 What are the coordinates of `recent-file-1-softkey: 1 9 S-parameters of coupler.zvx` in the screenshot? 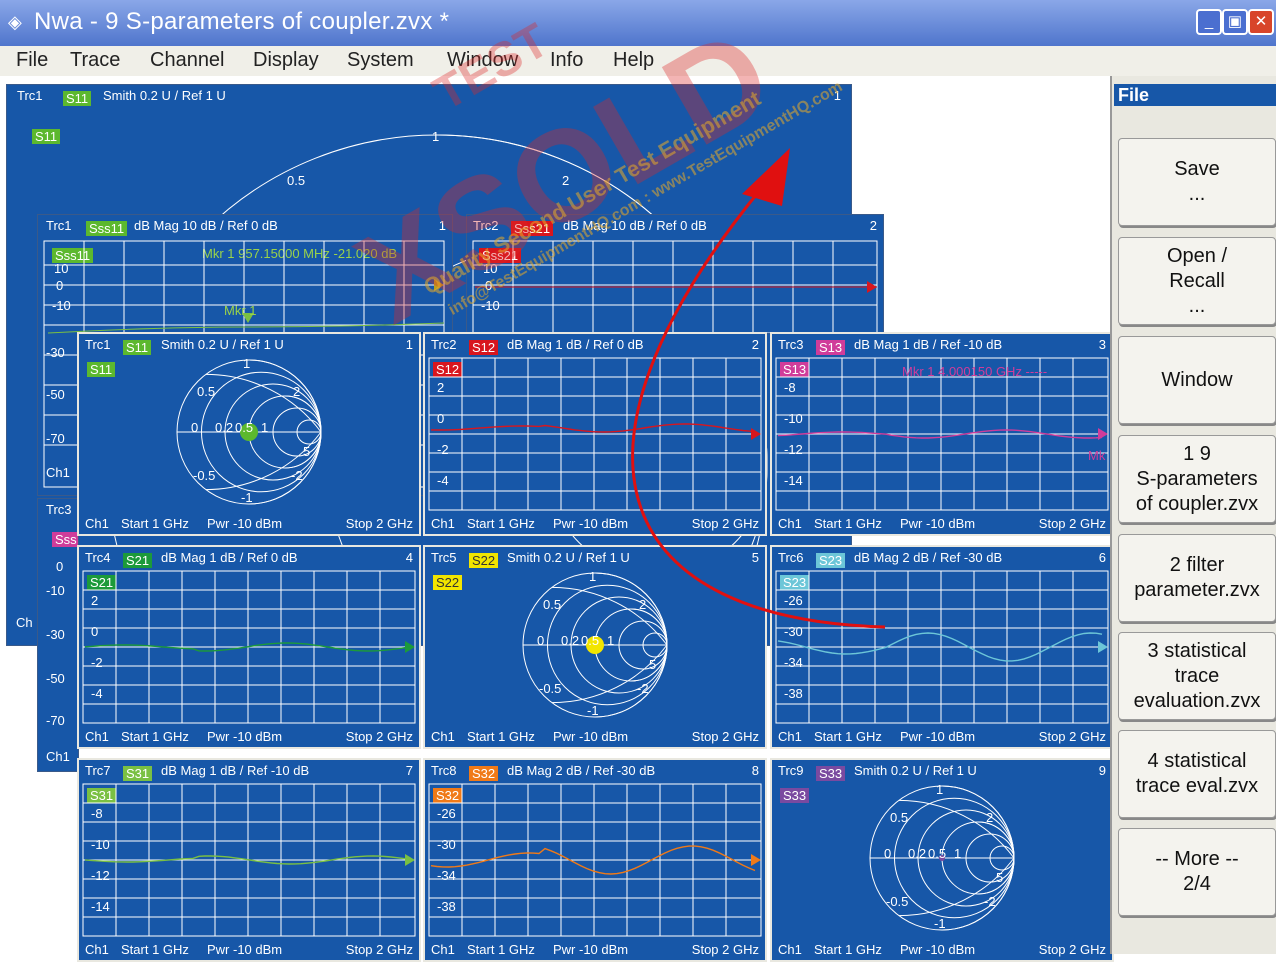 It's located at (1197, 479).